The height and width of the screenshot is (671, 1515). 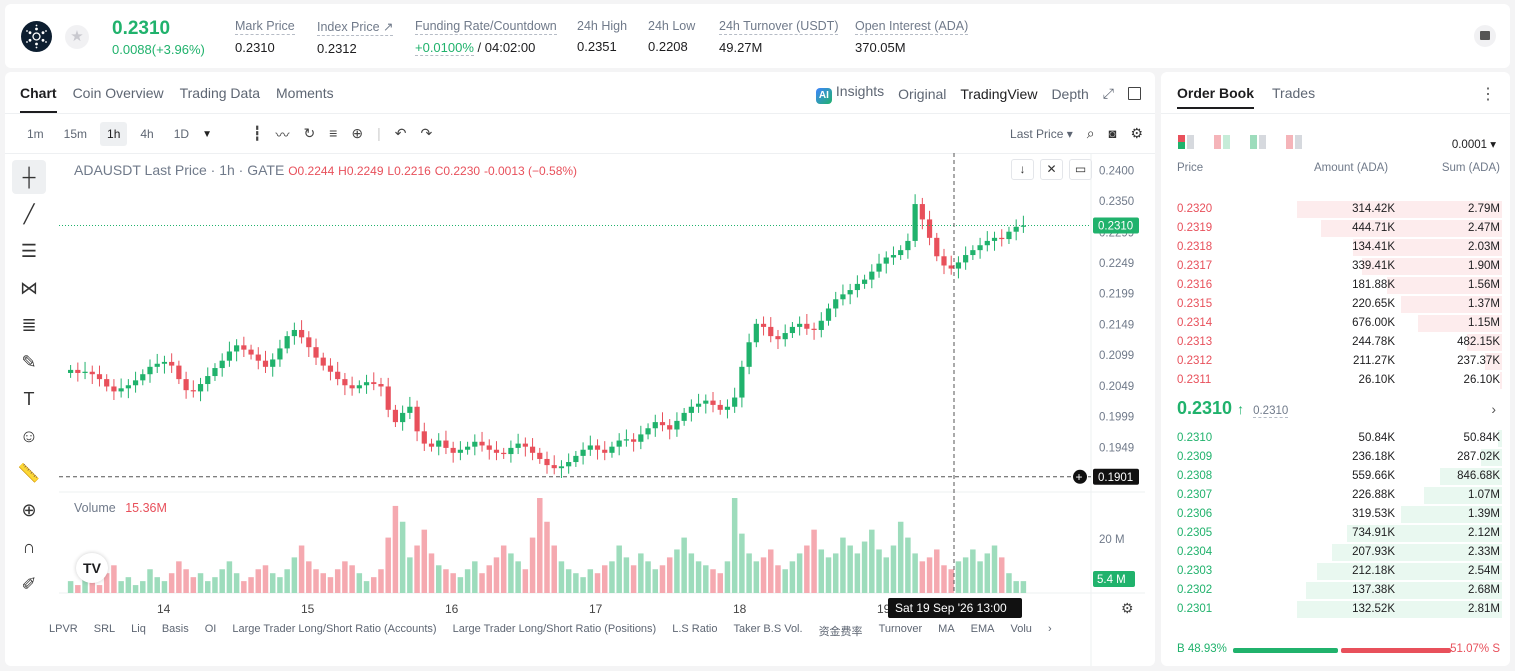 I want to click on chevron-down-icon: ▼, so click(x=207, y=134).